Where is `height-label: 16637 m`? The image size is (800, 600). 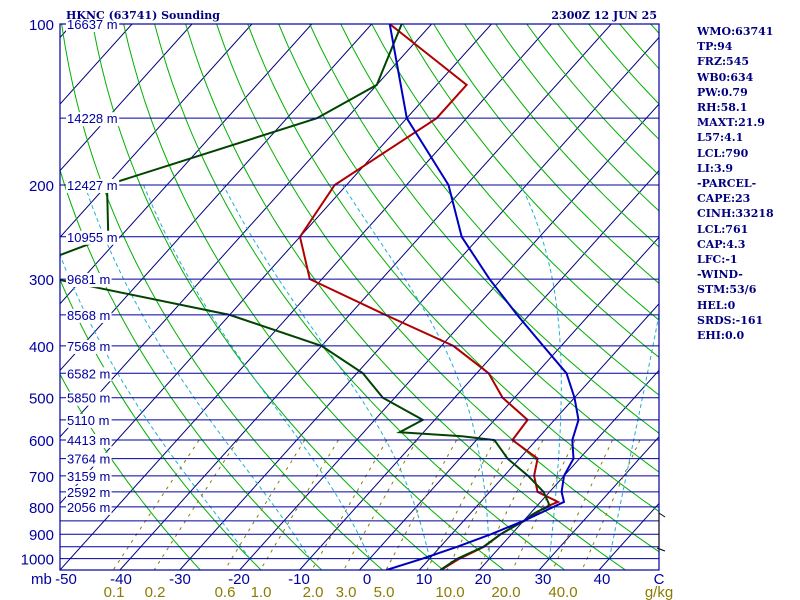 height-label: 16637 m is located at coordinates (92, 24).